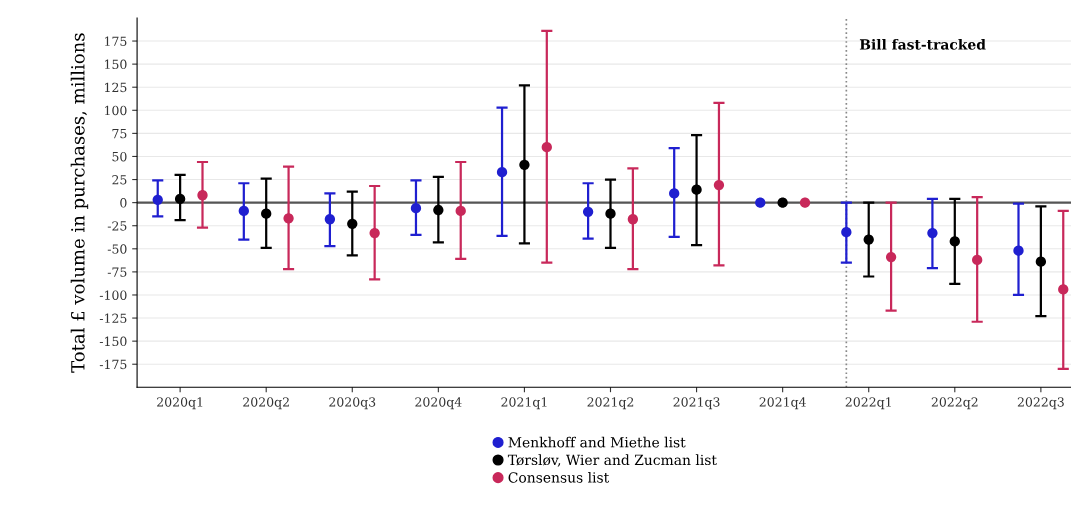 The image size is (1071, 513). I want to click on legend-label: Tørsløv, Wier and Zucman list, so click(612, 460).